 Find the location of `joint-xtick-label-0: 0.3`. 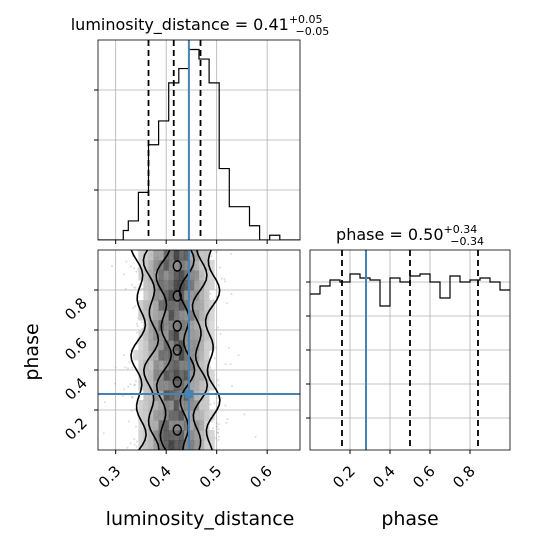

joint-xtick-label-0: 0.3 is located at coordinates (110, 477).